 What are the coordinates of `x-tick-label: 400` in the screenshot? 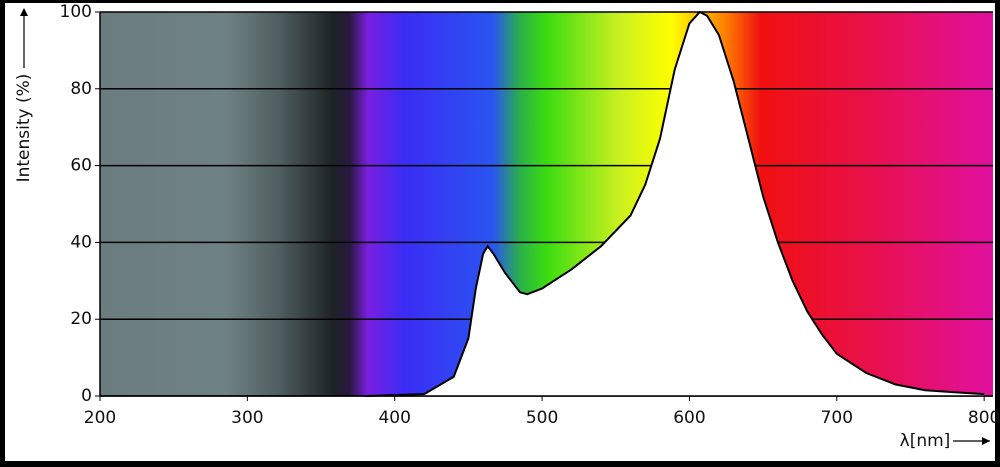 It's located at (394, 418).